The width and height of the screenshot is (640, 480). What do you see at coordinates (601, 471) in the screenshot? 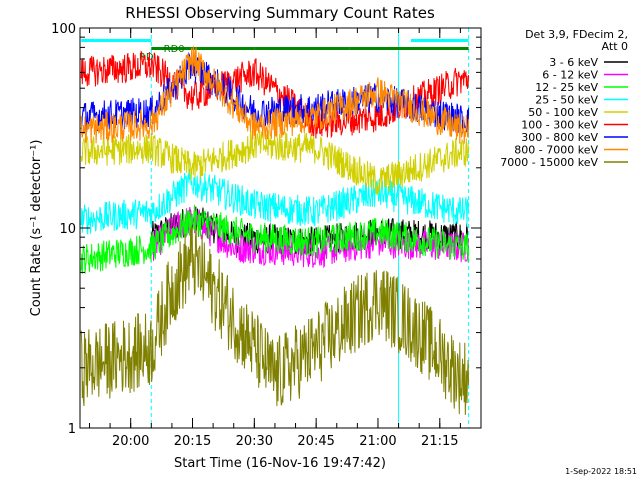
I see `timestamp: 1-Sep-2022 18:51` at bounding box center [601, 471].